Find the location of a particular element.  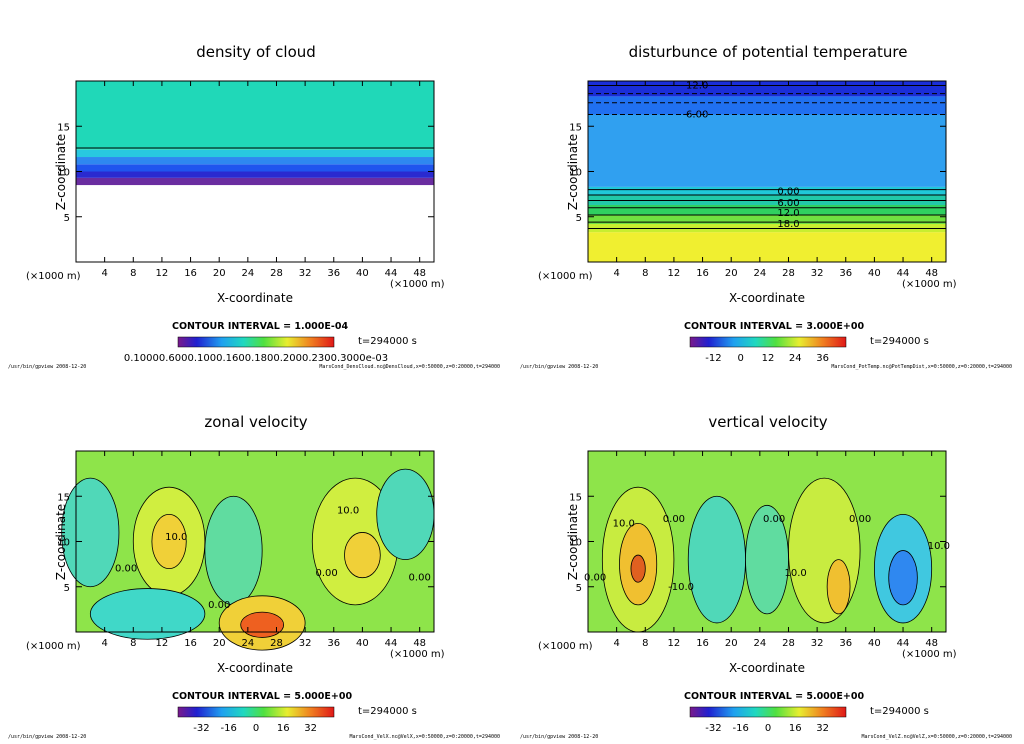

contour-label: 6.00 is located at coordinates (788, 203).